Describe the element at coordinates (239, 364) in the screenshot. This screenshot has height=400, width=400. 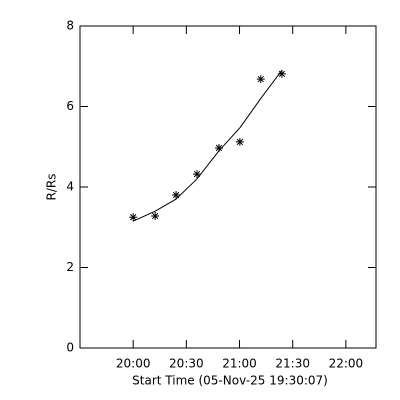
I see `x-tick-label: 21:00` at that location.